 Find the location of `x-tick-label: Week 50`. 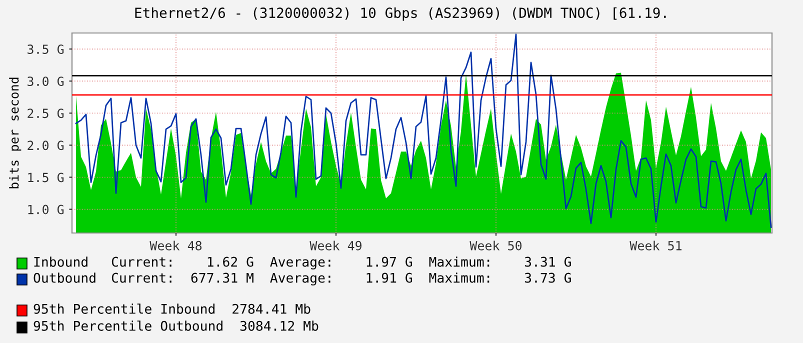

x-tick-label: Week 50 is located at coordinates (496, 245).